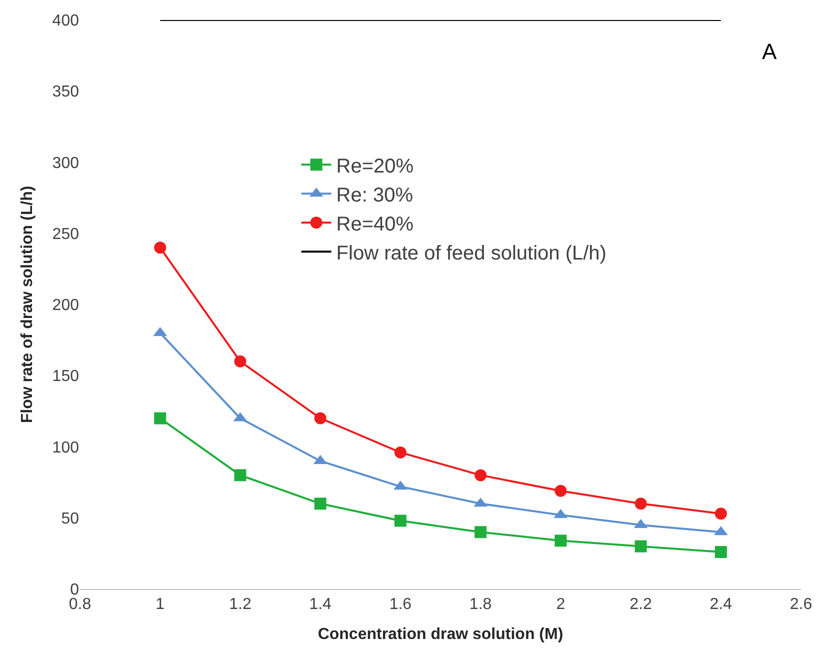 The height and width of the screenshot is (659, 831). Describe the element at coordinates (375, 166) in the screenshot. I see `legend-label: Re=20%` at that location.